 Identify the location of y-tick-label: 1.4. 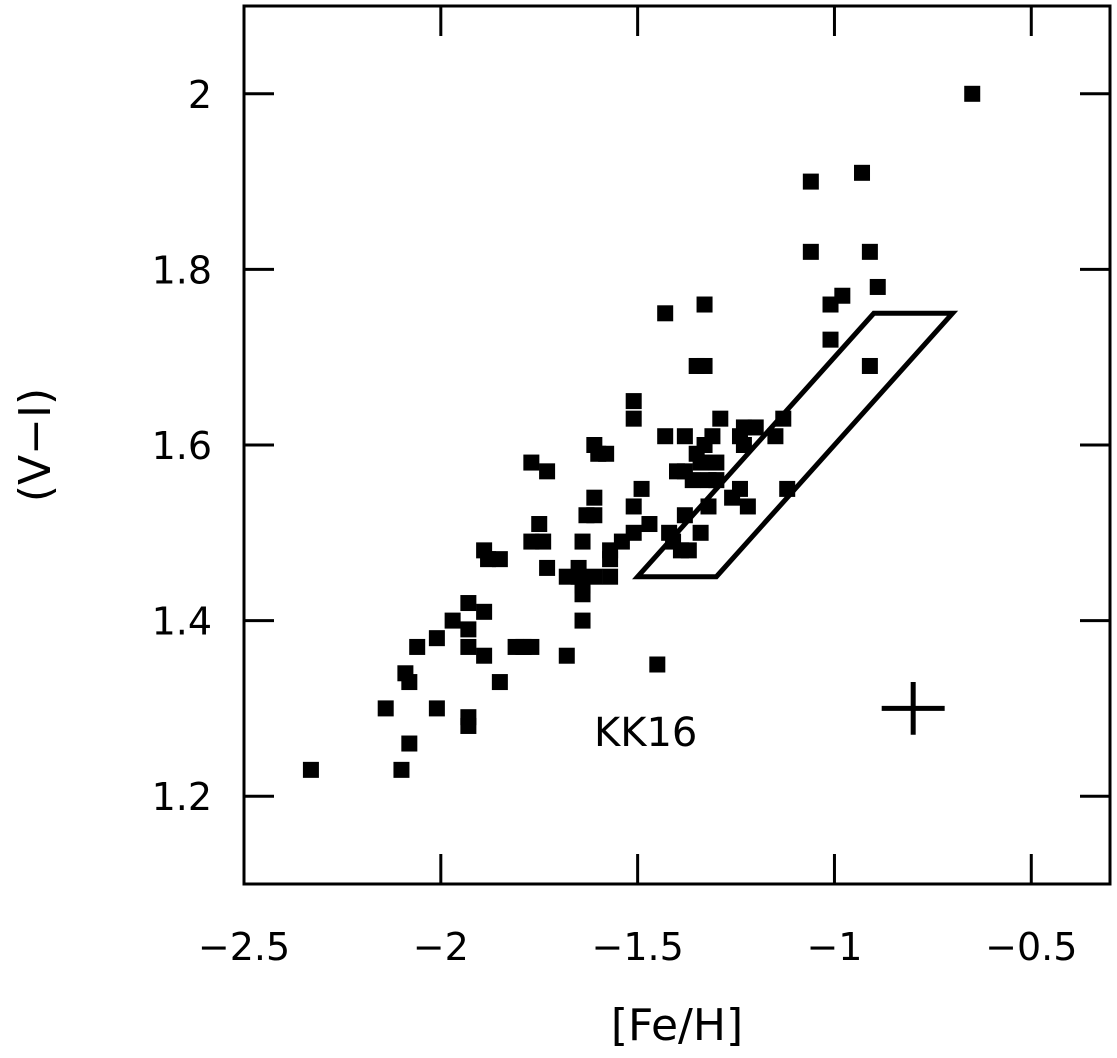
(182, 622).